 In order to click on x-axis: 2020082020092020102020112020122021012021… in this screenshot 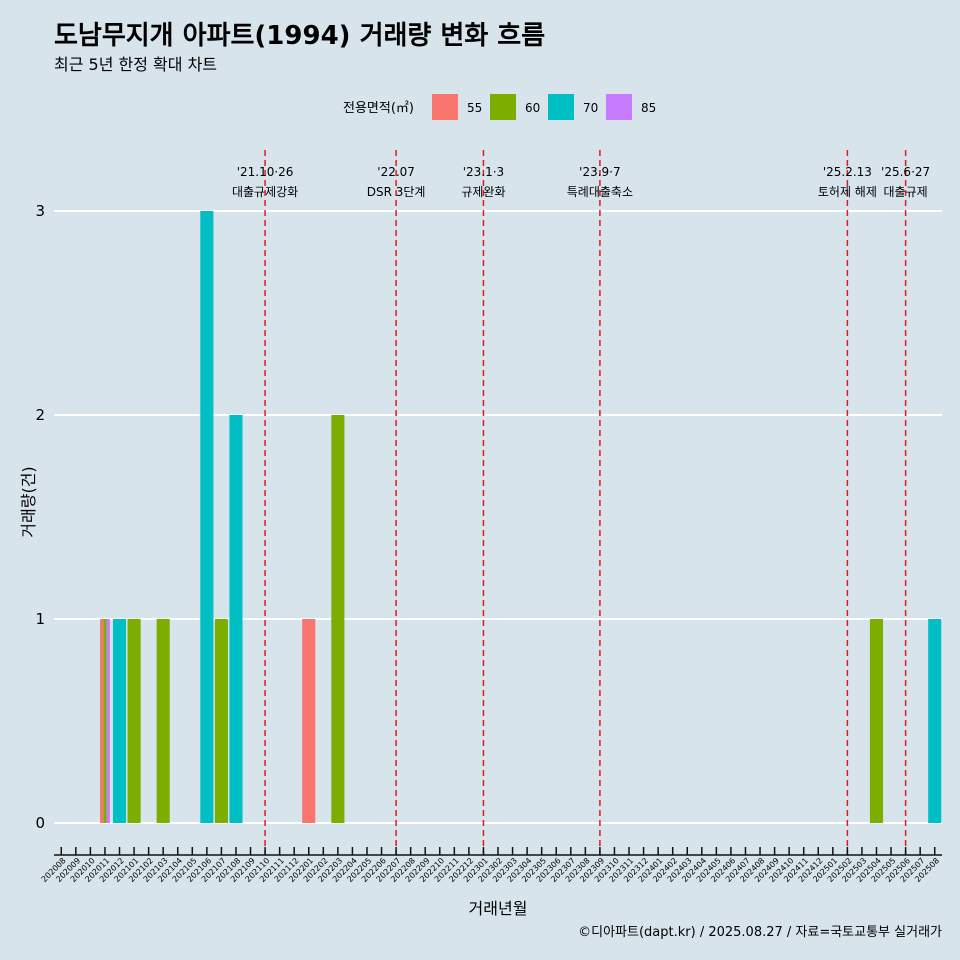, I will do `click(491, 865)`.